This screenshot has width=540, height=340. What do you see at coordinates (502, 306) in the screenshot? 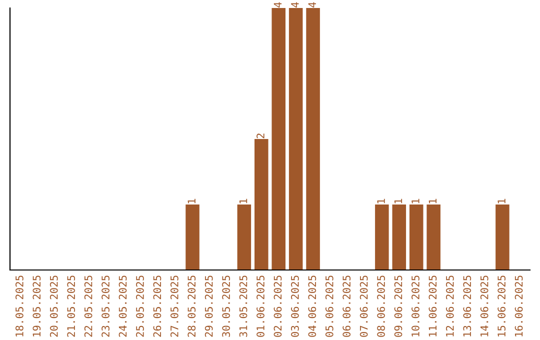
I see `x-tick-label: 15.06.2025` at bounding box center [502, 306].